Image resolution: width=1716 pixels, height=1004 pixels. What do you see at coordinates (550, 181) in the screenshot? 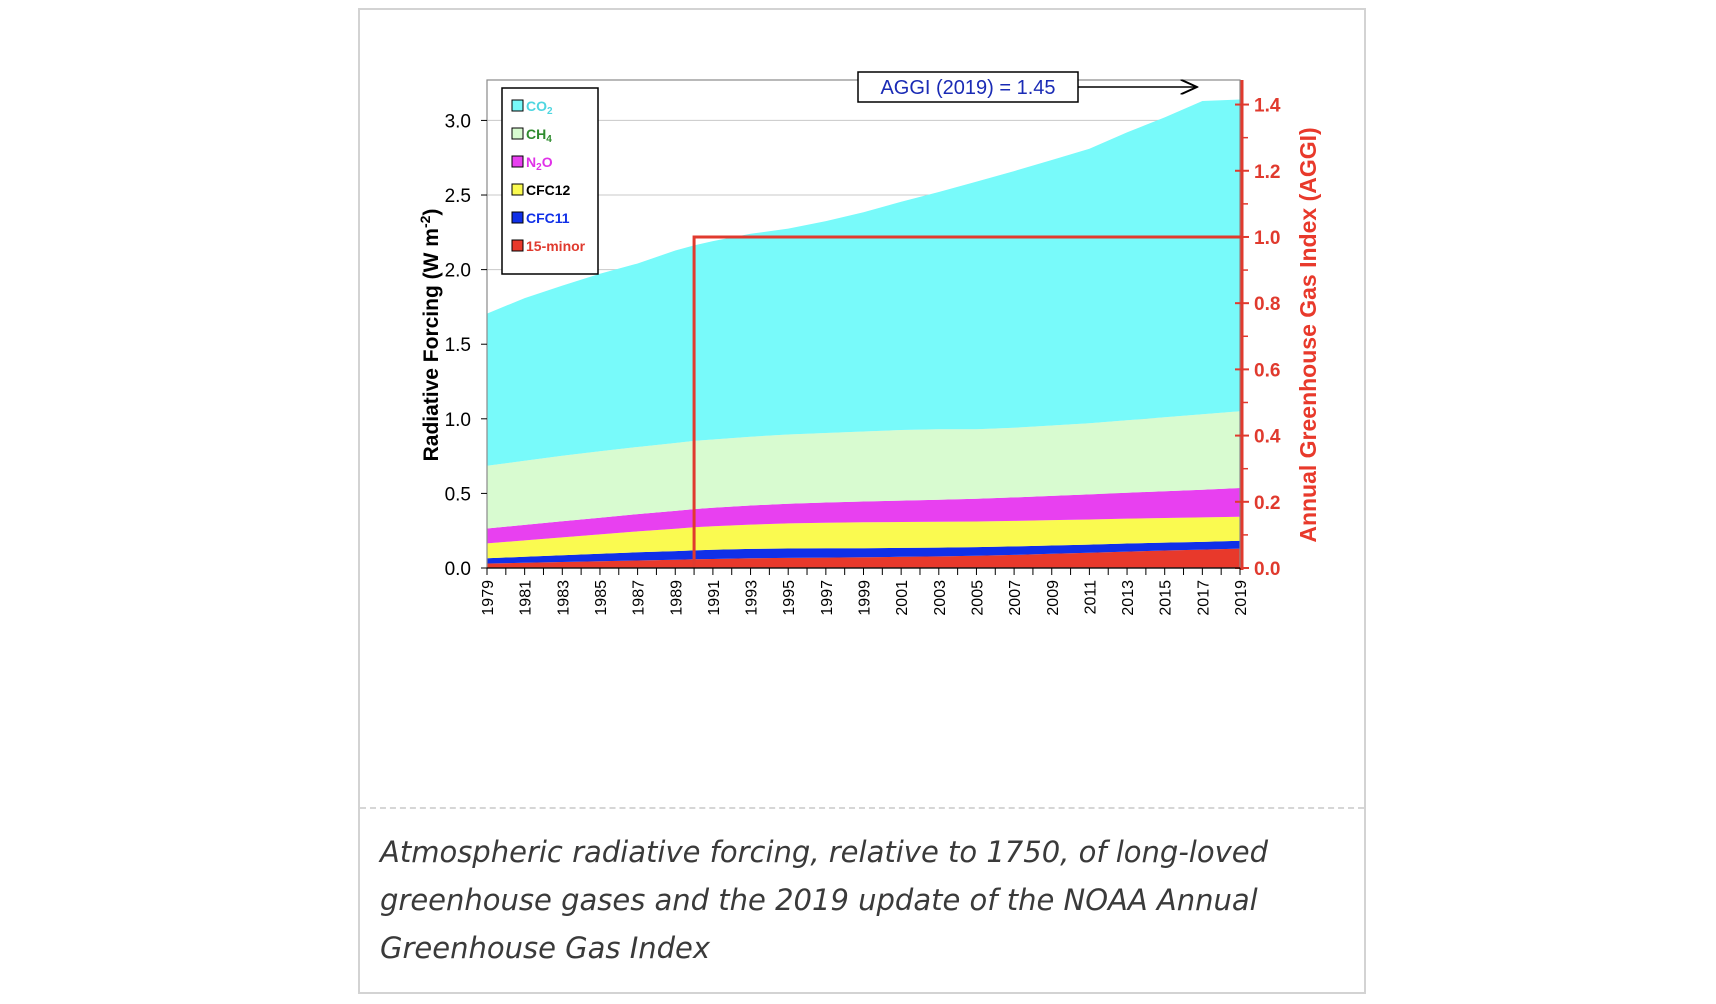
I see `legend: CO2 CH4 N2O CFC12 CFC11 15-minor` at bounding box center [550, 181].